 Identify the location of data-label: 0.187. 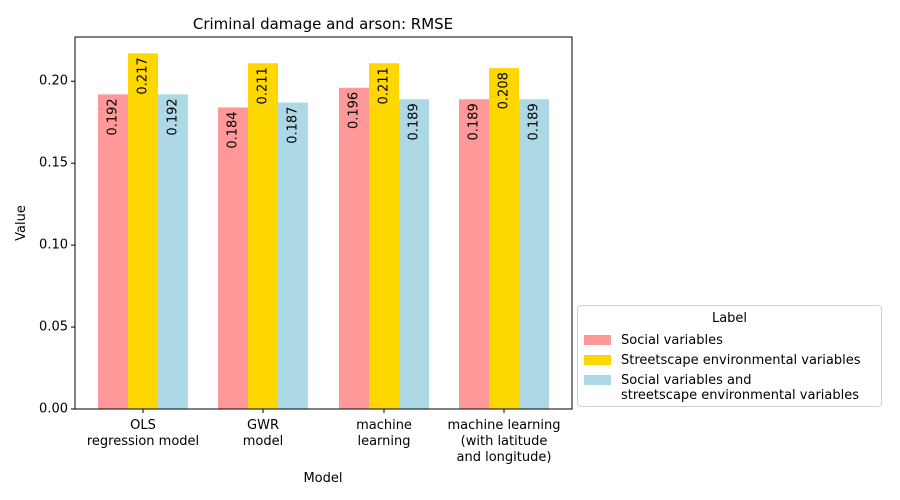
(293, 125).